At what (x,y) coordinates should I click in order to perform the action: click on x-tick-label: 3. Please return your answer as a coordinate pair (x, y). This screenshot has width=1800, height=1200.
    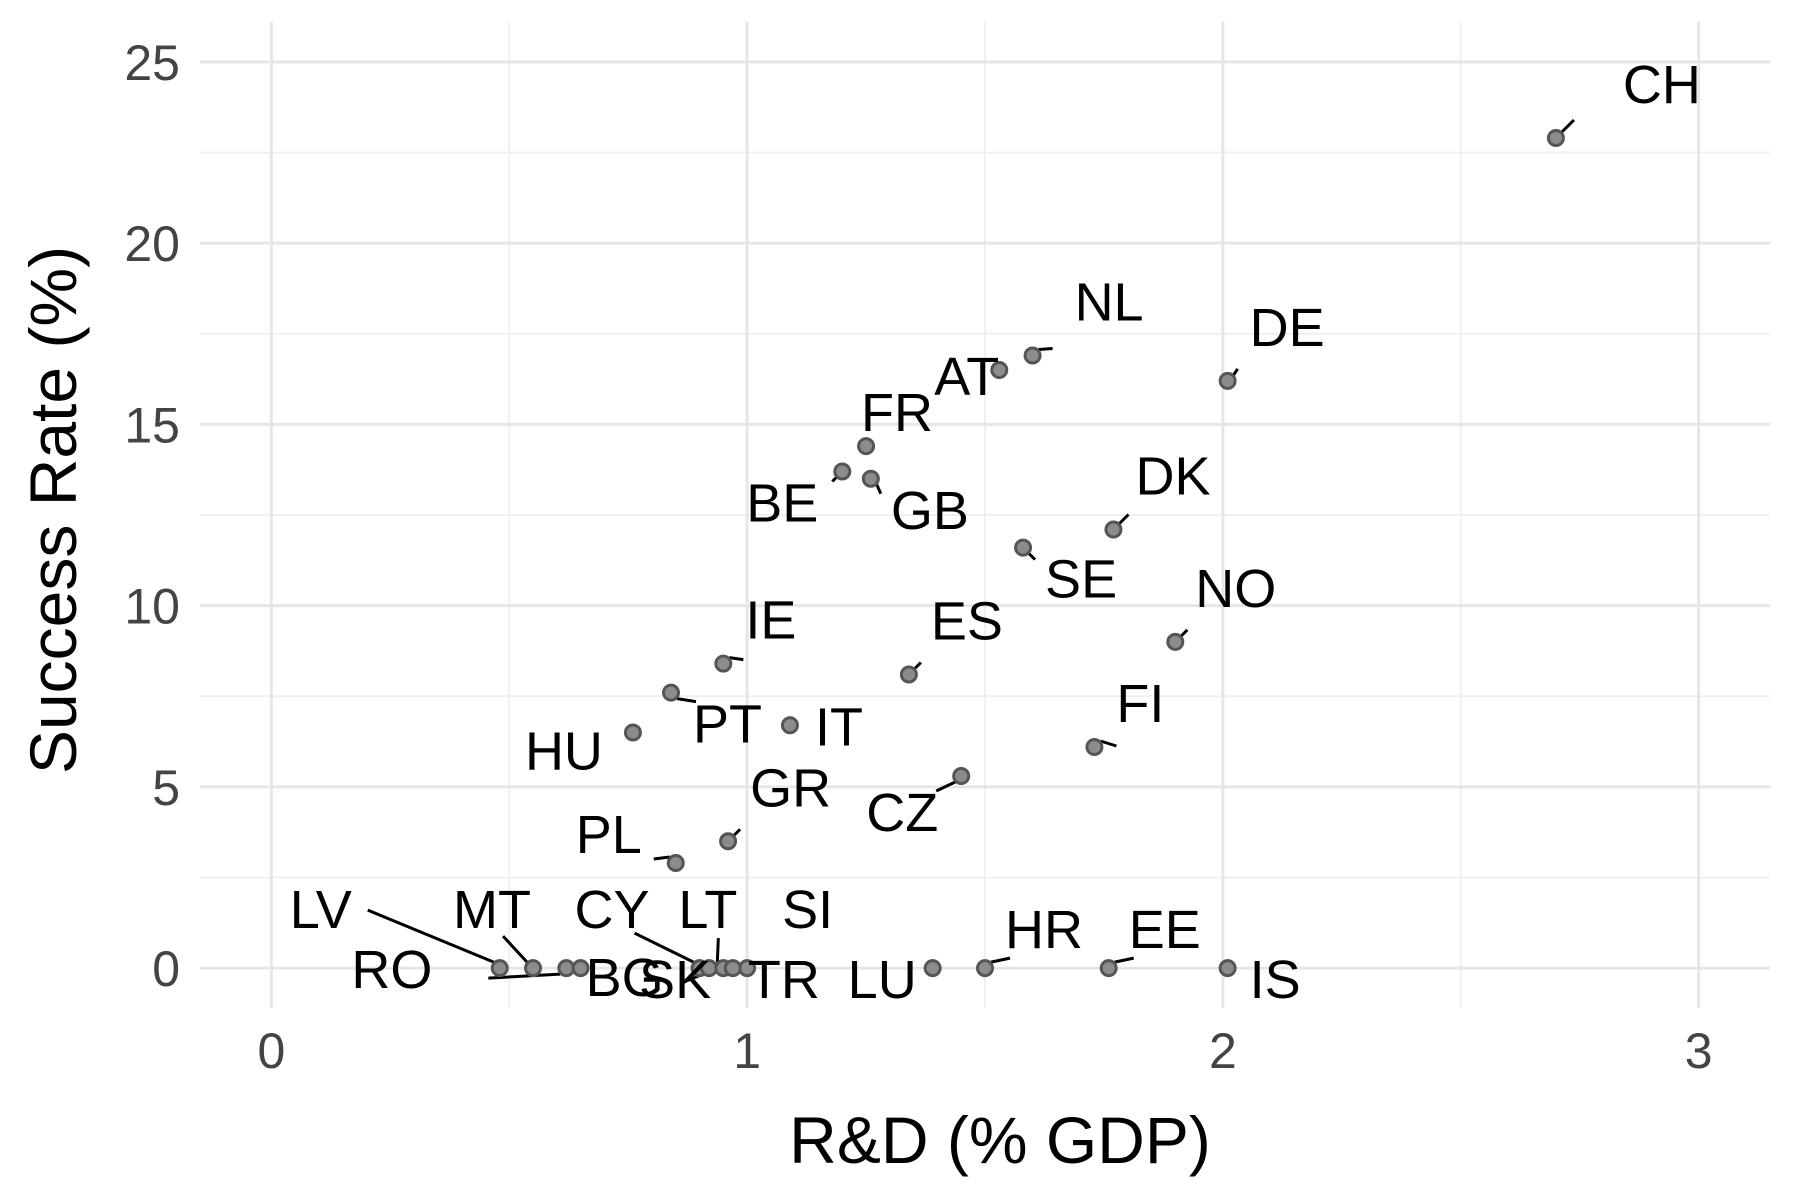
    Looking at the image, I should click on (1699, 1051).